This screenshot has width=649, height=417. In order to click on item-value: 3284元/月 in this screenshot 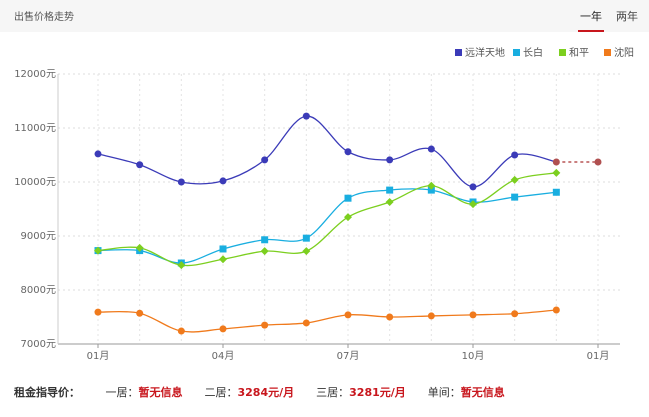, I will do `click(266, 392)`.